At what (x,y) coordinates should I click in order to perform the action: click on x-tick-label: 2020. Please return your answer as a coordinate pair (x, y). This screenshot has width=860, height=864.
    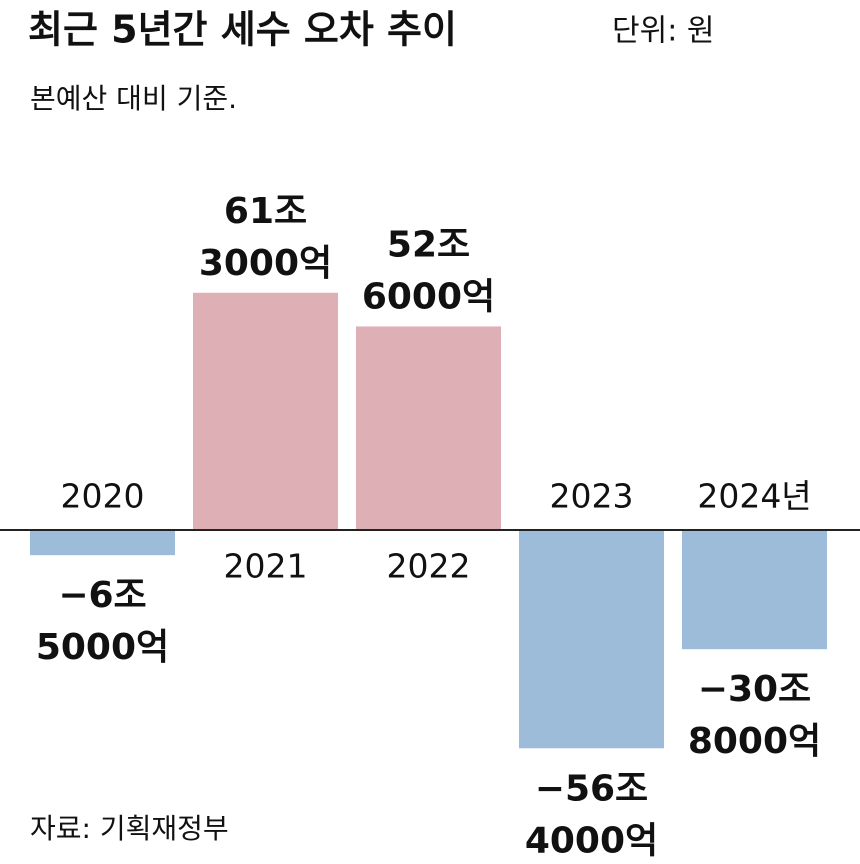
    Looking at the image, I should click on (103, 496).